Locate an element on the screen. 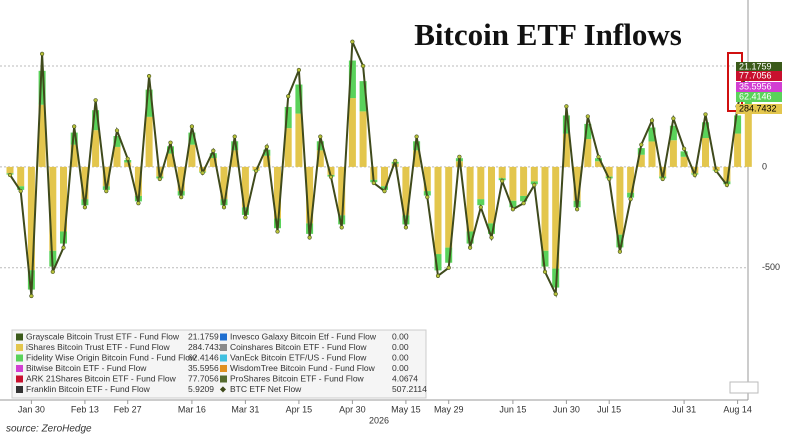 This screenshot has height=444, width=800. legend-value: 35.5956 is located at coordinates (203, 368).